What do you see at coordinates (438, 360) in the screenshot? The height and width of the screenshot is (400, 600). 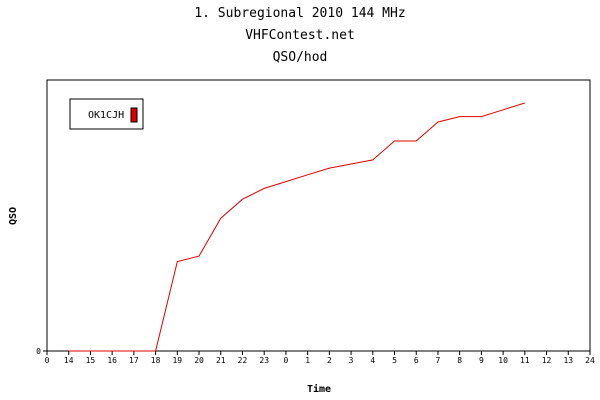 I see `x-tick-label: 7` at bounding box center [438, 360].